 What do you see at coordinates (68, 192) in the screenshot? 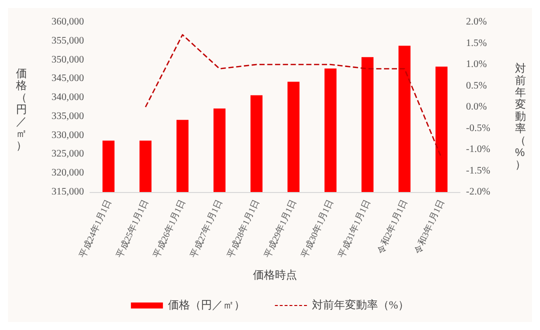
I see `y-tick-label: 315,000` at bounding box center [68, 192].